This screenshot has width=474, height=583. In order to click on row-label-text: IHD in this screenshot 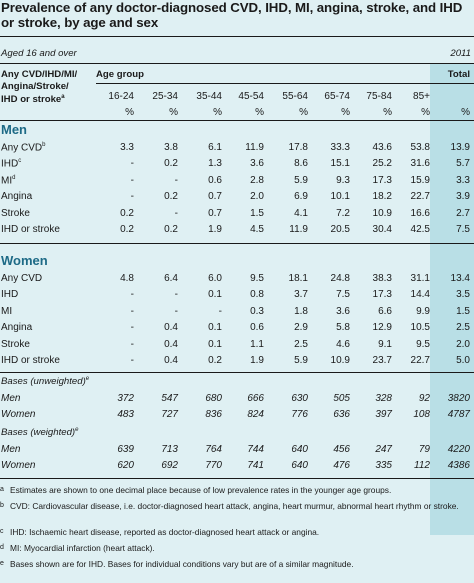, I will do `click(10, 295)`.